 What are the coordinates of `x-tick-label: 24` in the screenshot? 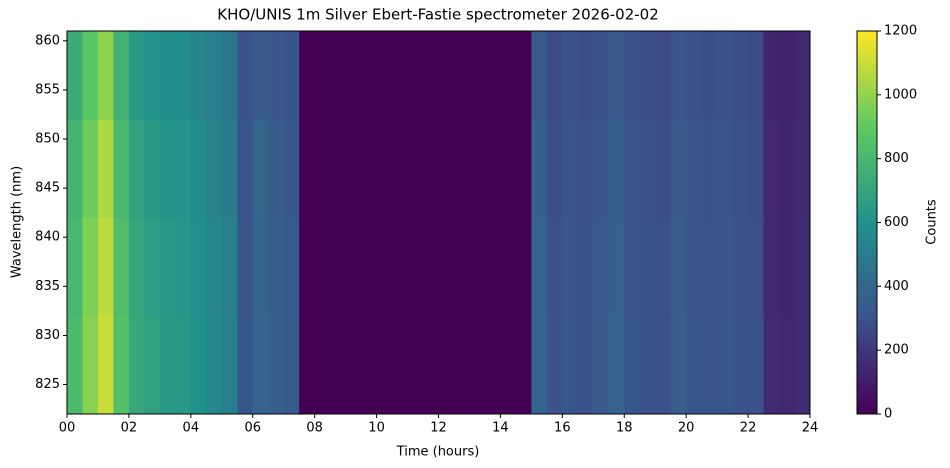 It's located at (810, 428).